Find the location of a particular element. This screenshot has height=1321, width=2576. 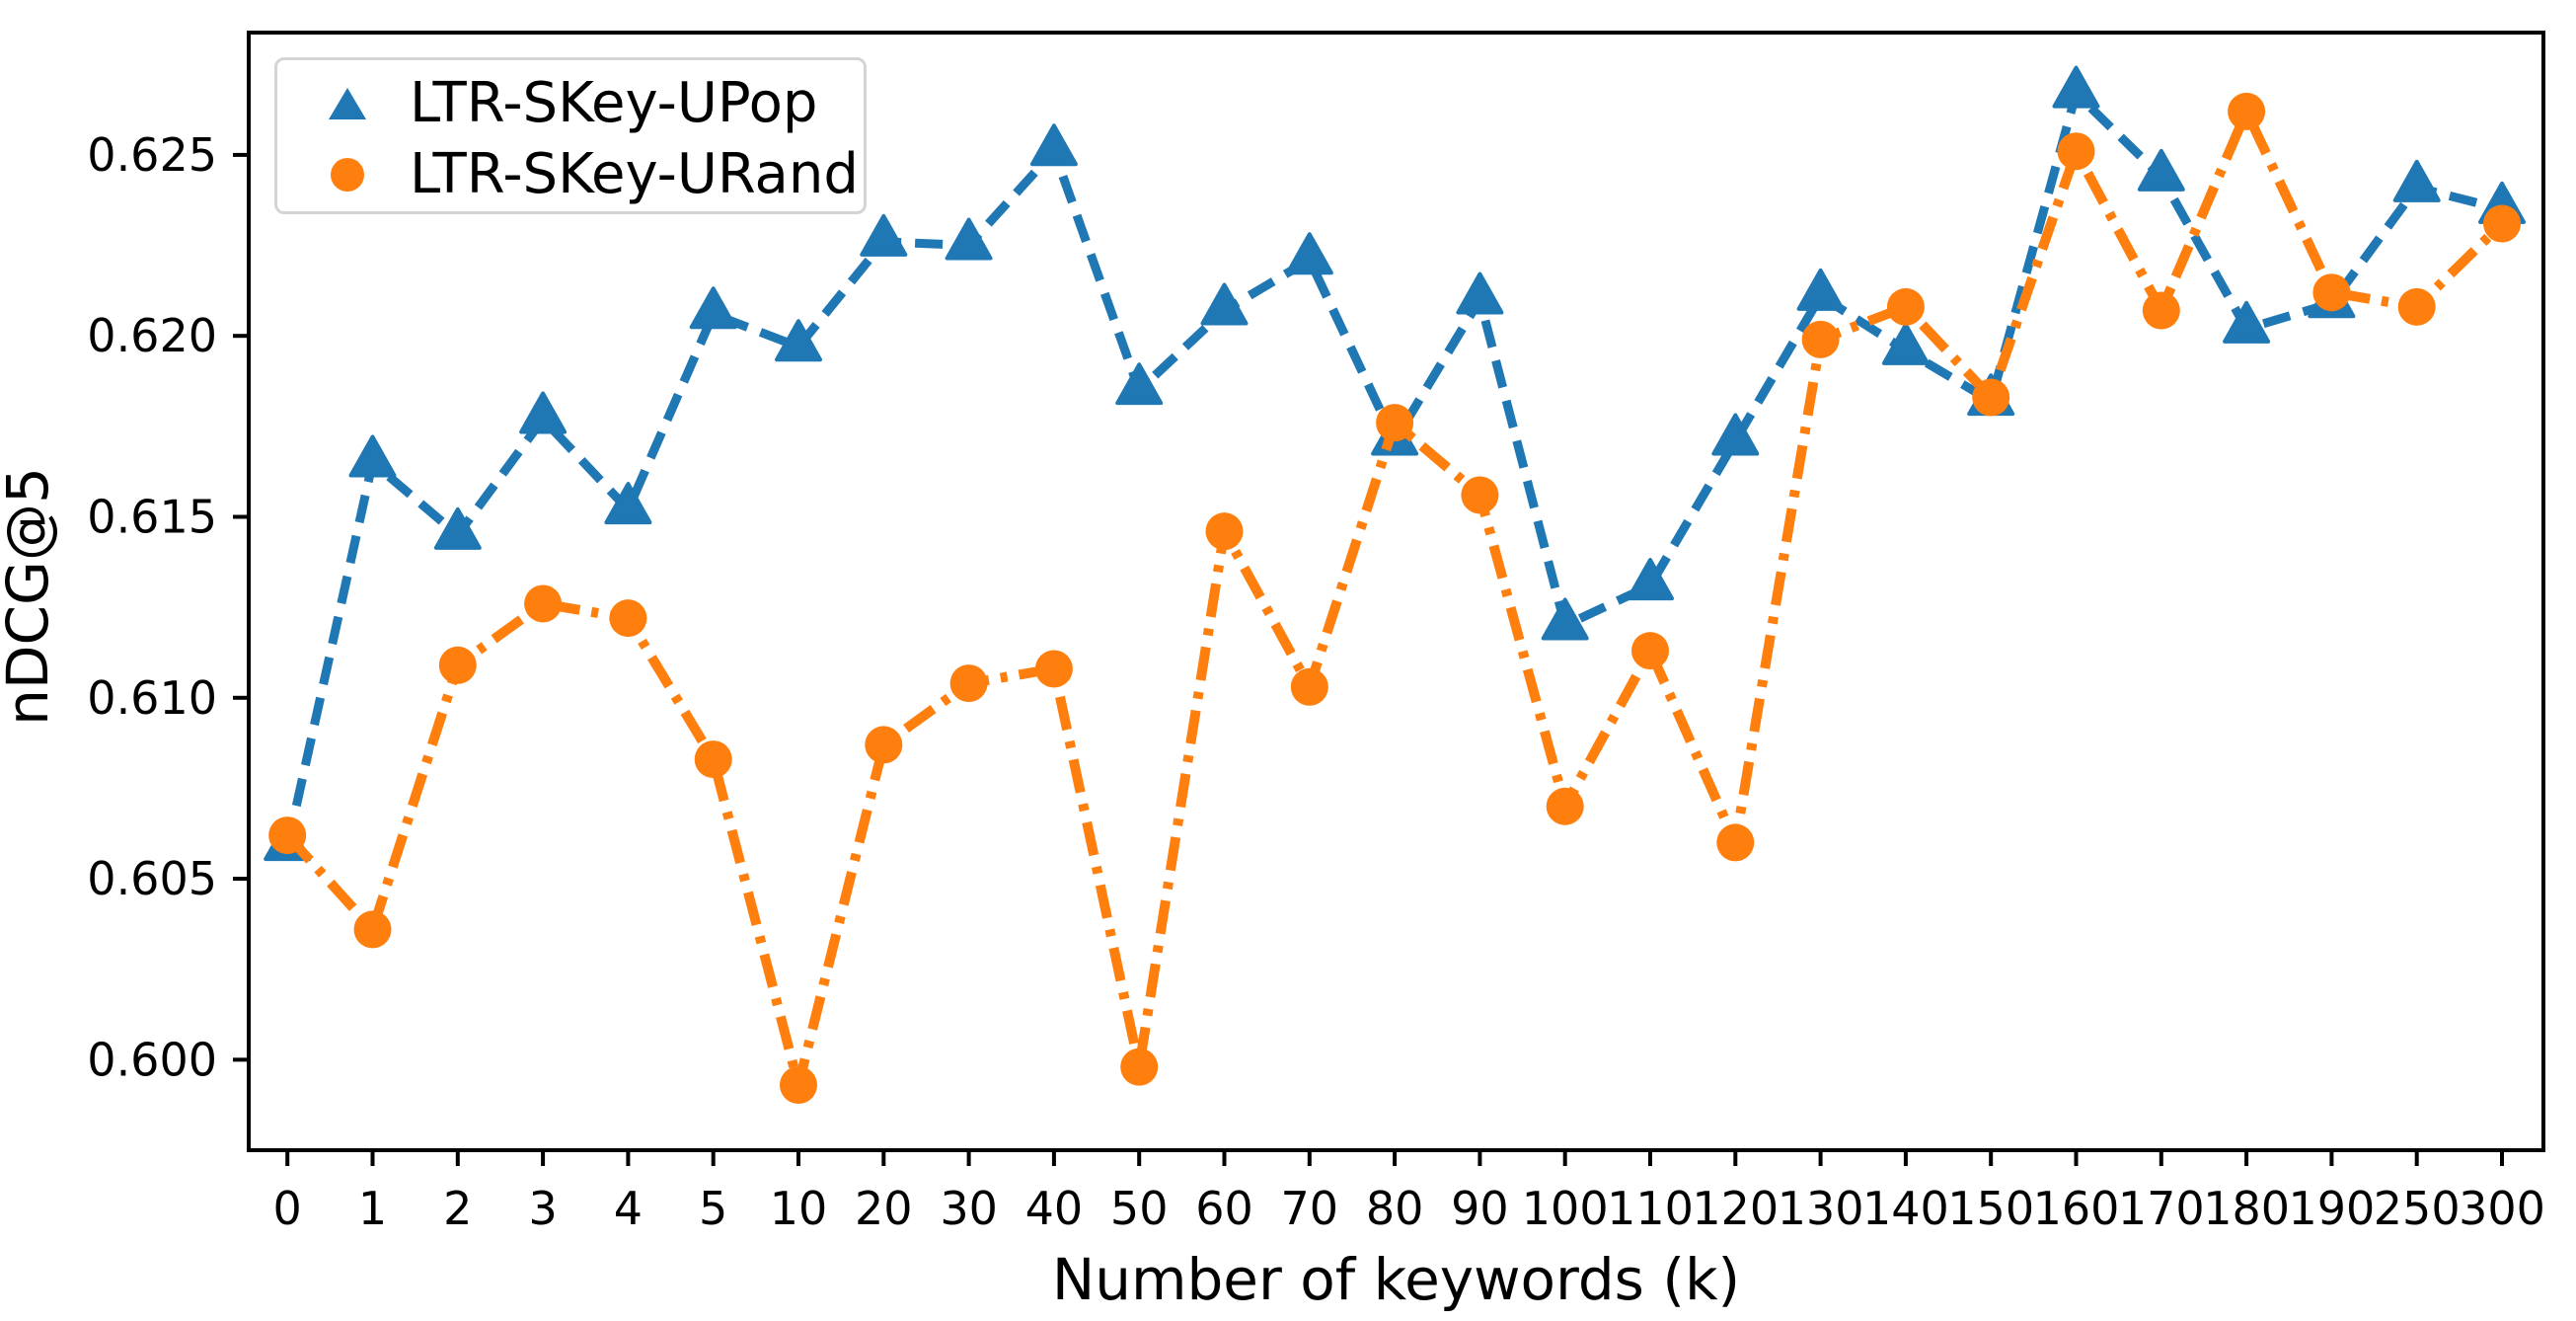

x-tick-label: 2 is located at coordinates (457, 1208).